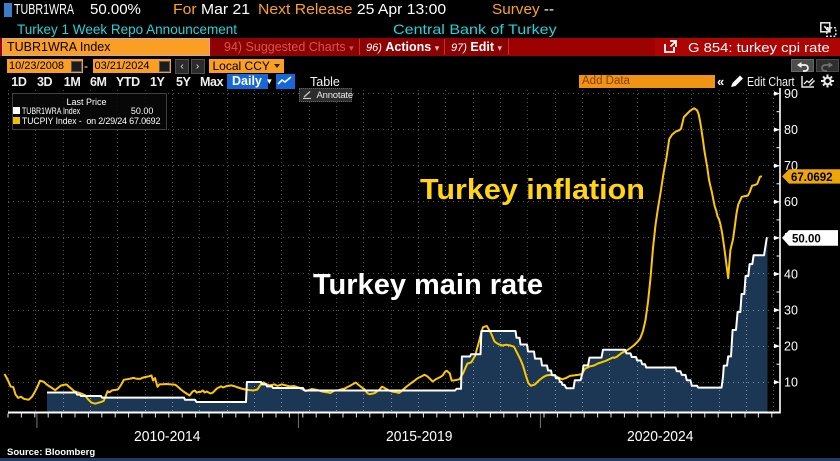  I want to click on svg-text: 20, so click(791, 346).